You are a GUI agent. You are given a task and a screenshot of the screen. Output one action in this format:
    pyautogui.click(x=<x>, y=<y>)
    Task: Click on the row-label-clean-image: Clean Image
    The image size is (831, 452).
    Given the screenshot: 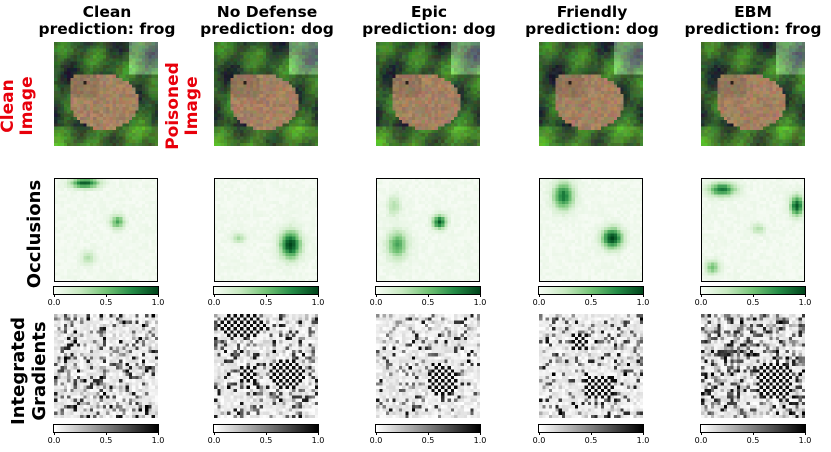 What is the action you would take?
    pyautogui.click(x=20, y=106)
    